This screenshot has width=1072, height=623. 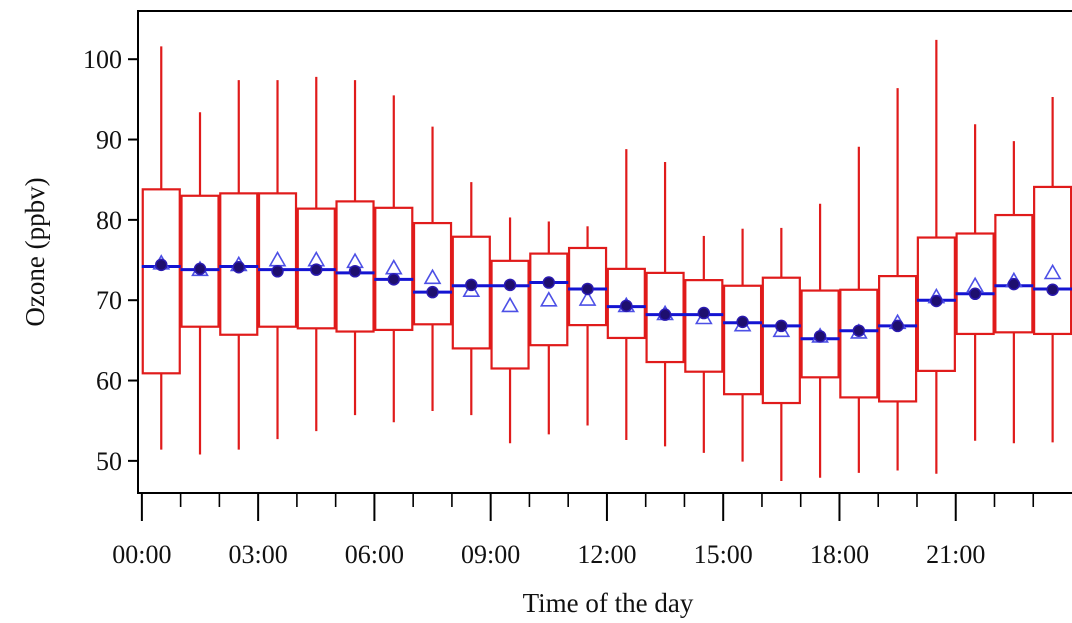 I want to click on y-tick-label: 100, so click(x=102, y=59).